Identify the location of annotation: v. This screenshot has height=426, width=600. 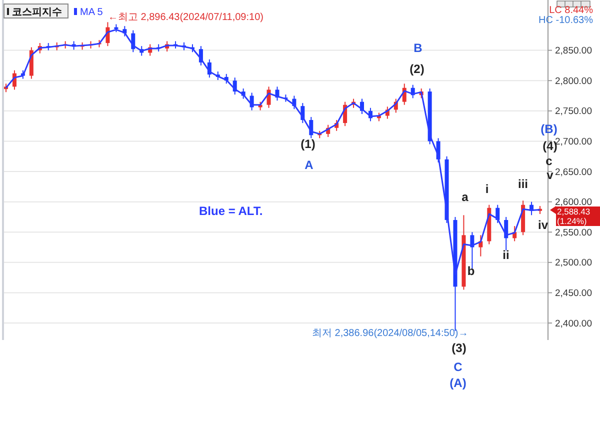
(550, 175).